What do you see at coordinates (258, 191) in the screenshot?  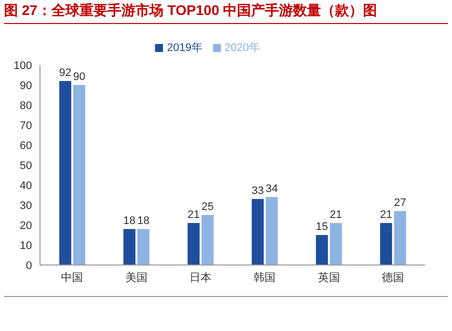 I see `data-label: 33` at bounding box center [258, 191].